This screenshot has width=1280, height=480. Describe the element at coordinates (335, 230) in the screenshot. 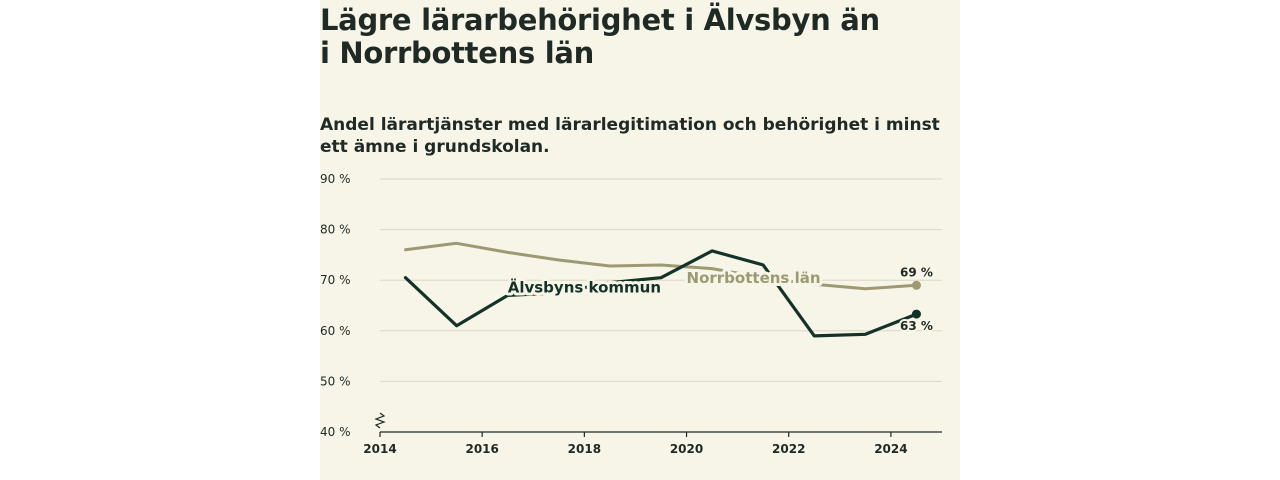

I see `y-tick-label: 80 %` at that location.